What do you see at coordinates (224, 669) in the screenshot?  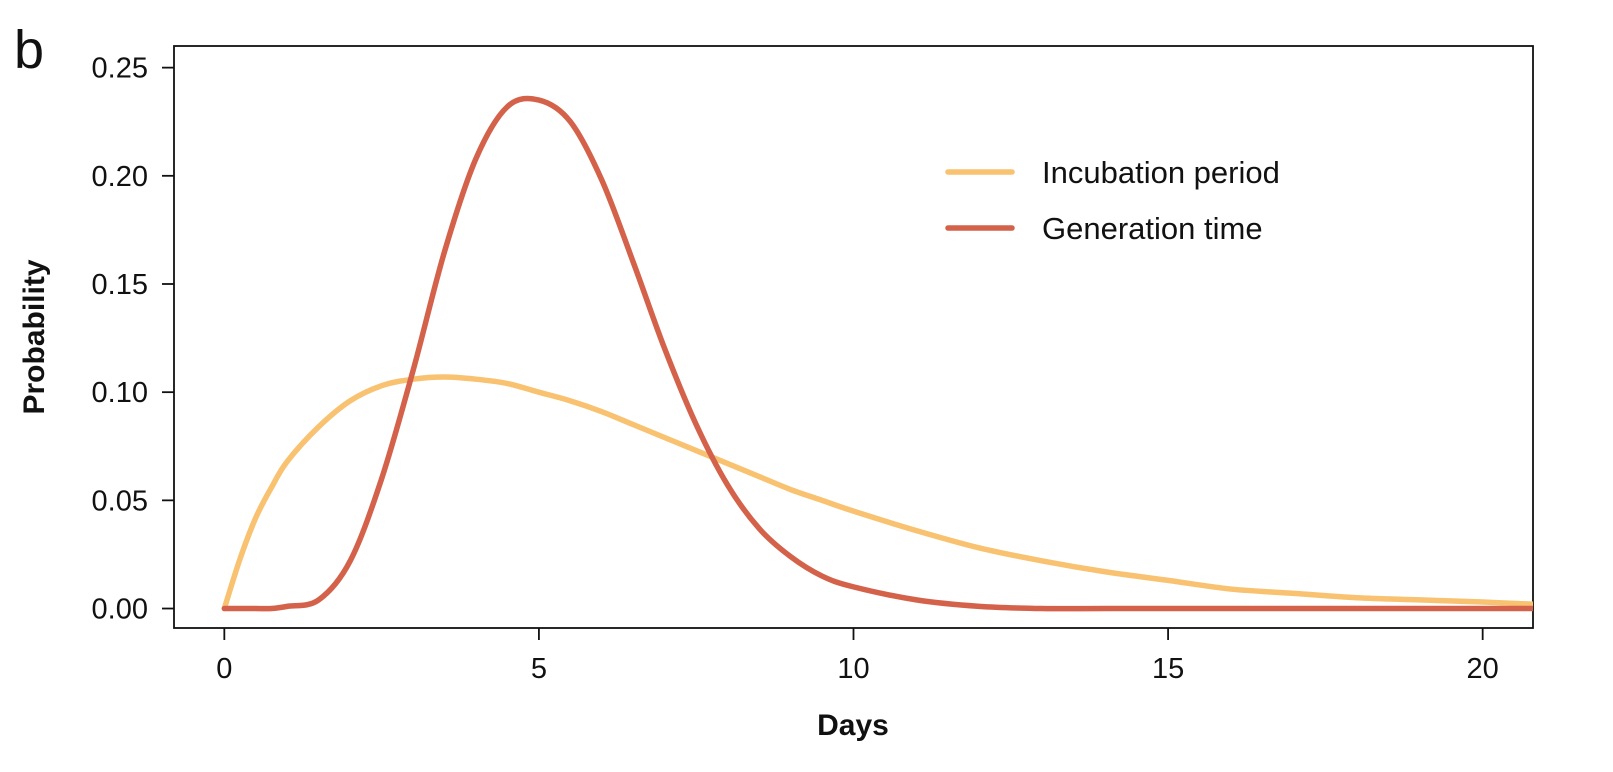 I see `x-tick-label: 0` at bounding box center [224, 669].